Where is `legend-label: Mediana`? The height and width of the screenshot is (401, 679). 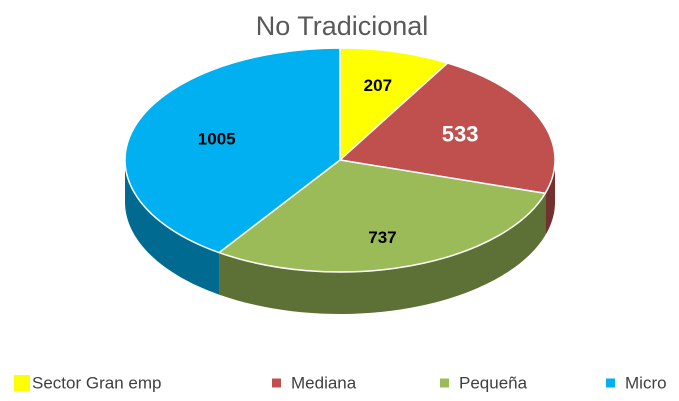 legend-label: Mediana is located at coordinates (324, 382).